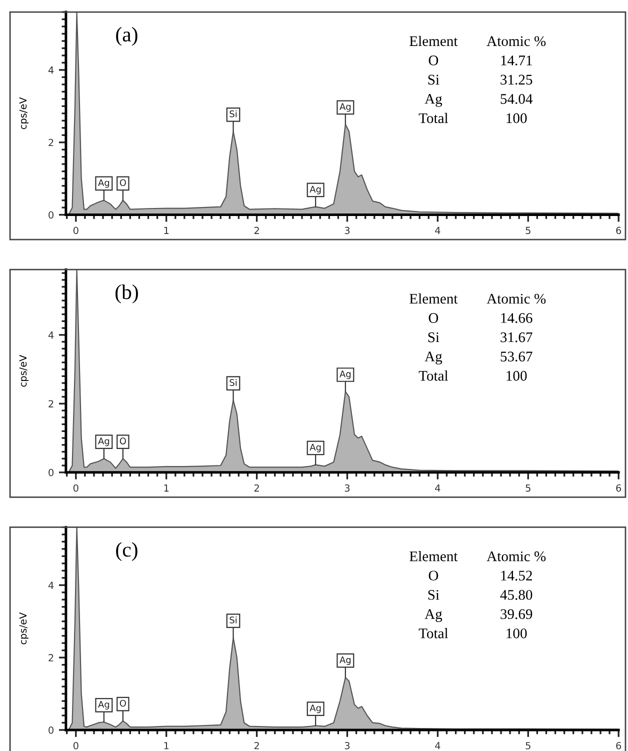 Image resolution: width=628 pixels, height=751 pixels. I want to click on annotation: 31.67, so click(516, 337).